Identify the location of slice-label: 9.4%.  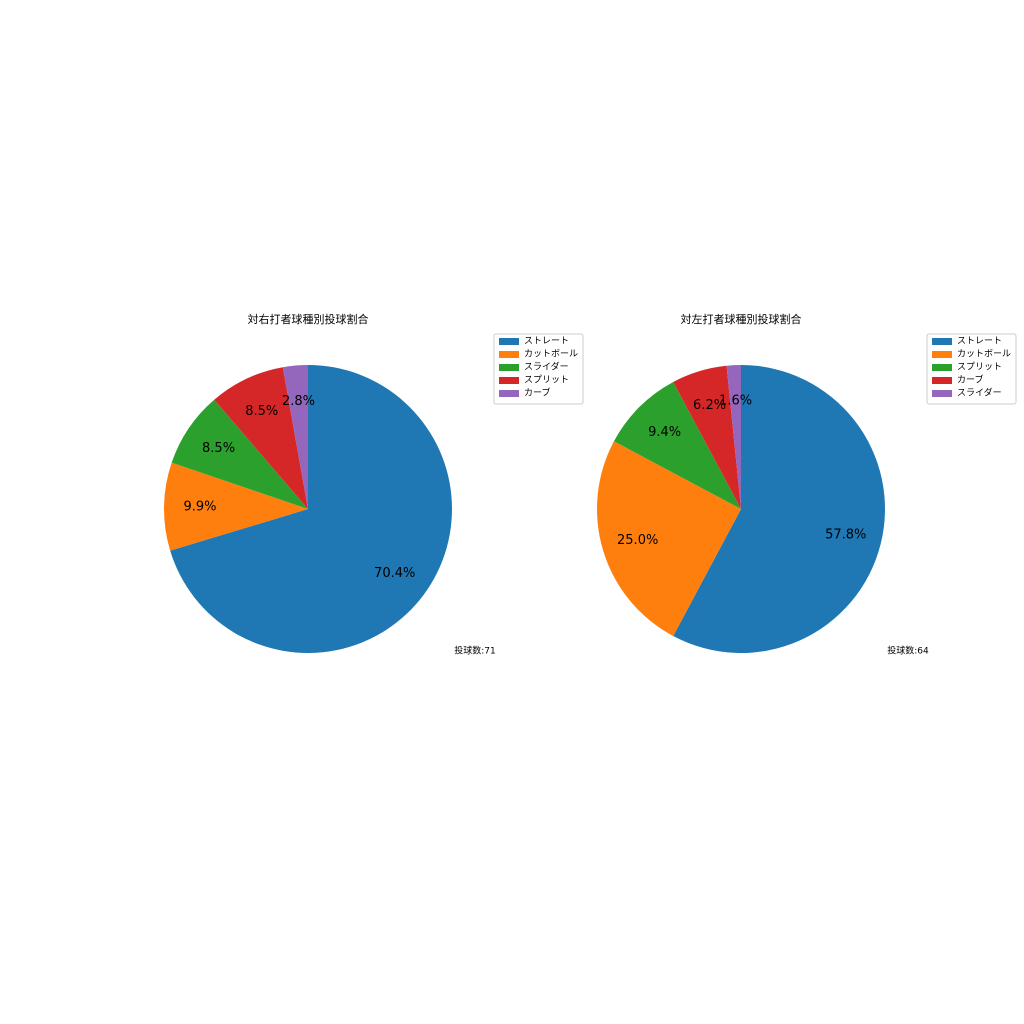
(664, 432).